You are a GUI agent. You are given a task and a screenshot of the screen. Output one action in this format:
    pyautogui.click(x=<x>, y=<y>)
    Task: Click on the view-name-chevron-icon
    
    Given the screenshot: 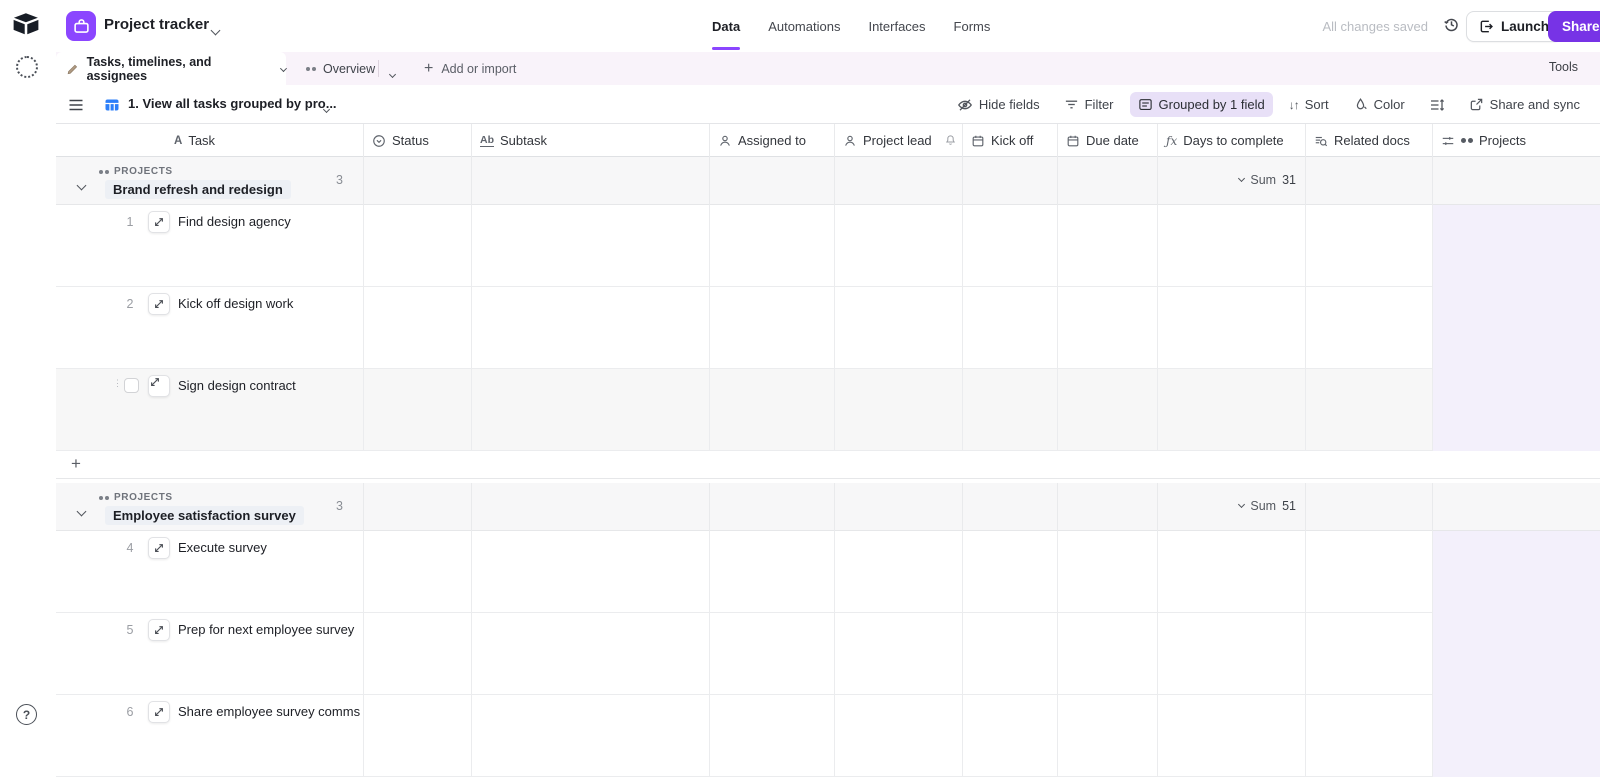 What is the action you would take?
    pyautogui.click(x=326, y=107)
    